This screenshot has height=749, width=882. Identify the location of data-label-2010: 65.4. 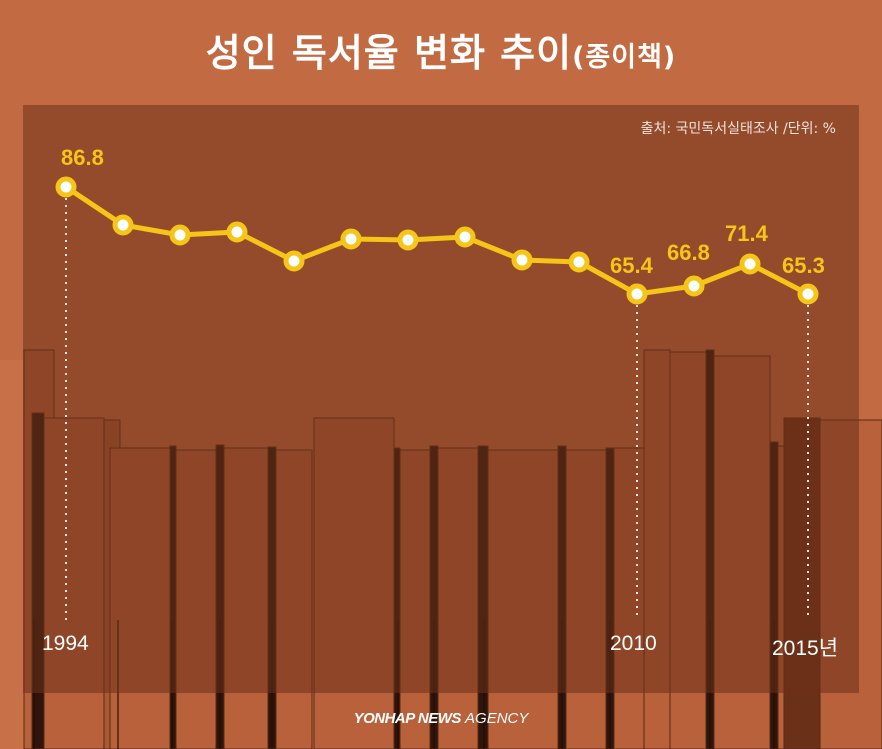
(631, 265).